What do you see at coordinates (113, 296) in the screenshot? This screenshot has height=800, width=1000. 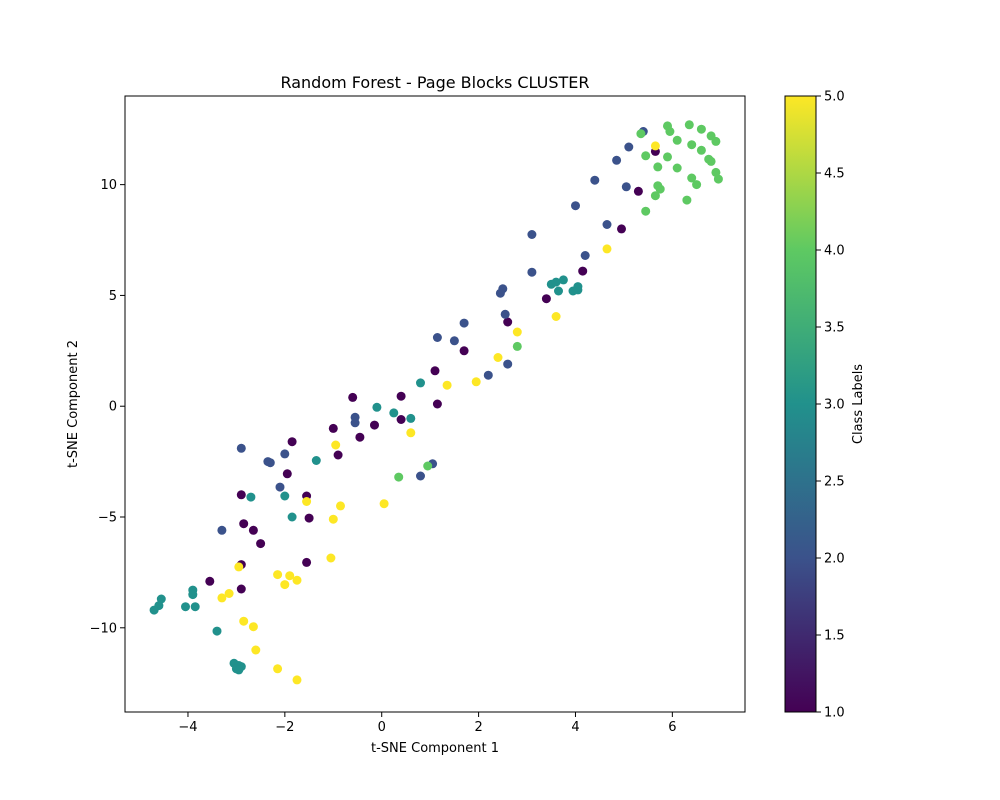 I see `y-tick-label: 5` at bounding box center [113, 296].